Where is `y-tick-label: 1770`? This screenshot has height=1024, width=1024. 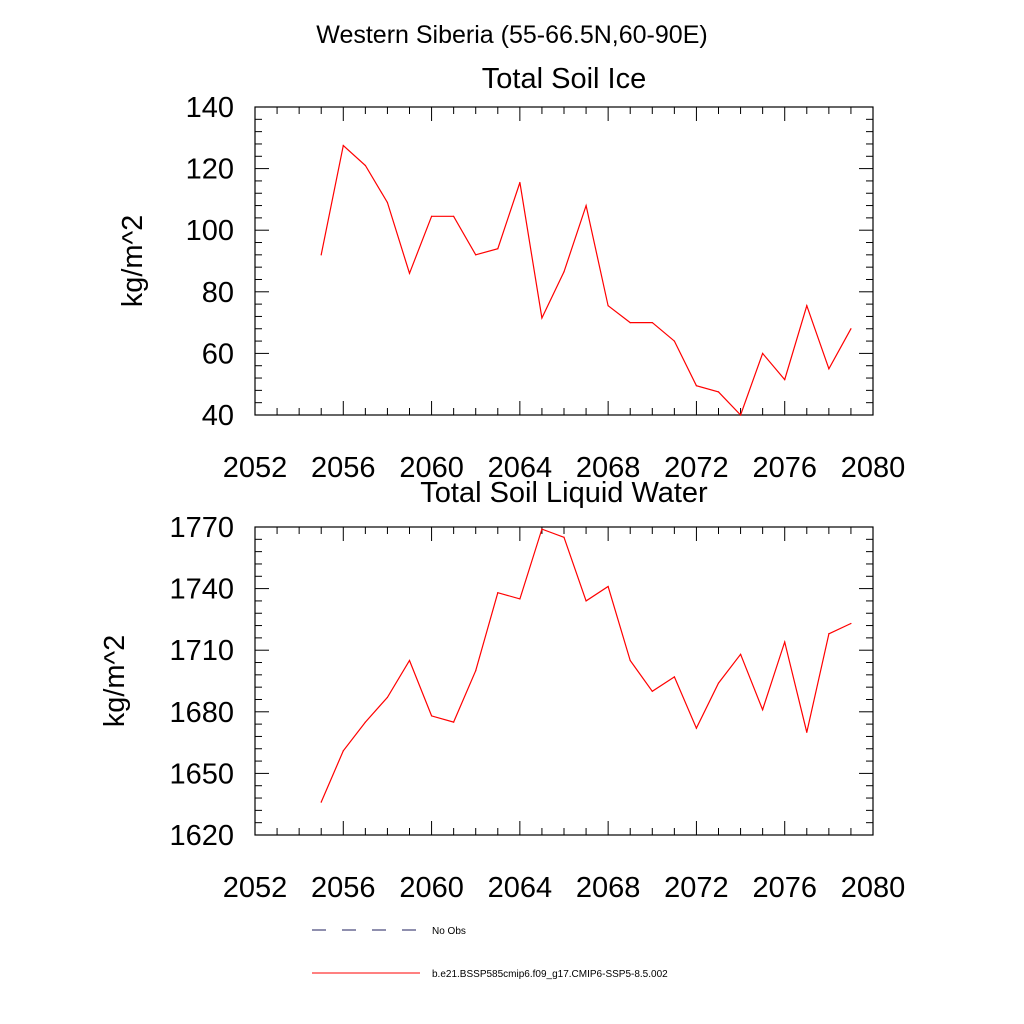 y-tick-label: 1770 is located at coordinates (201, 528).